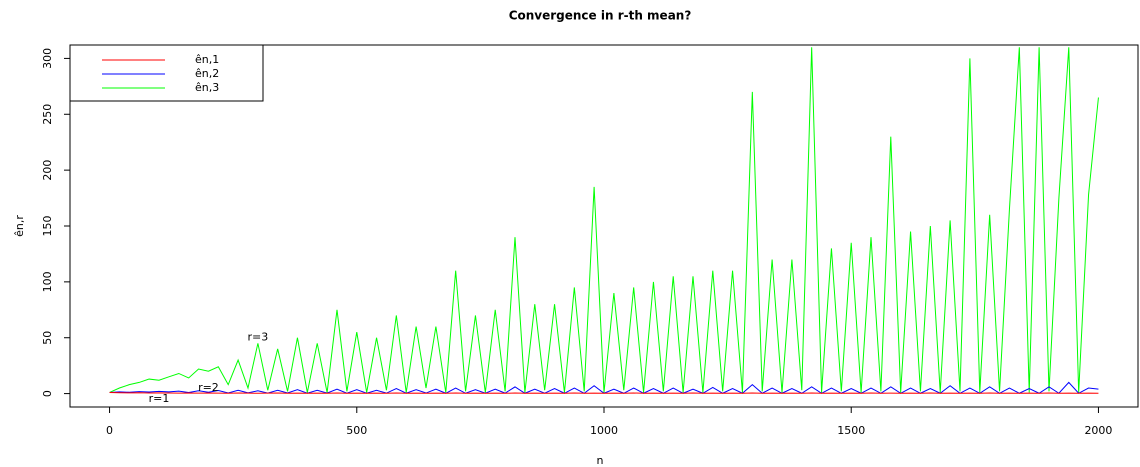 This screenshot has width=1140, height=467. Describe the element at coordinates (600, 460) in the screenshot. I see `x-axis-label: n` at that location.